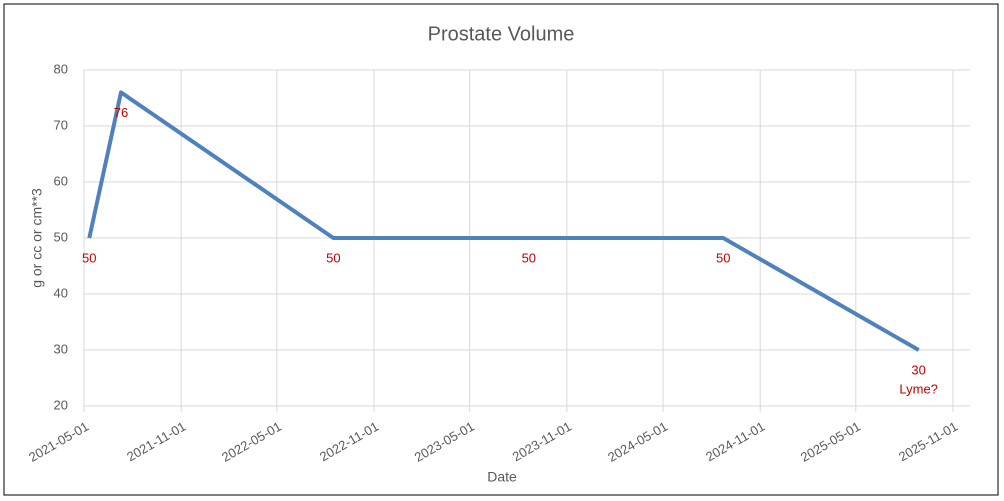 The image size is (1004, 501). I want to click on y-tick-label: 20, so click(61, 404).